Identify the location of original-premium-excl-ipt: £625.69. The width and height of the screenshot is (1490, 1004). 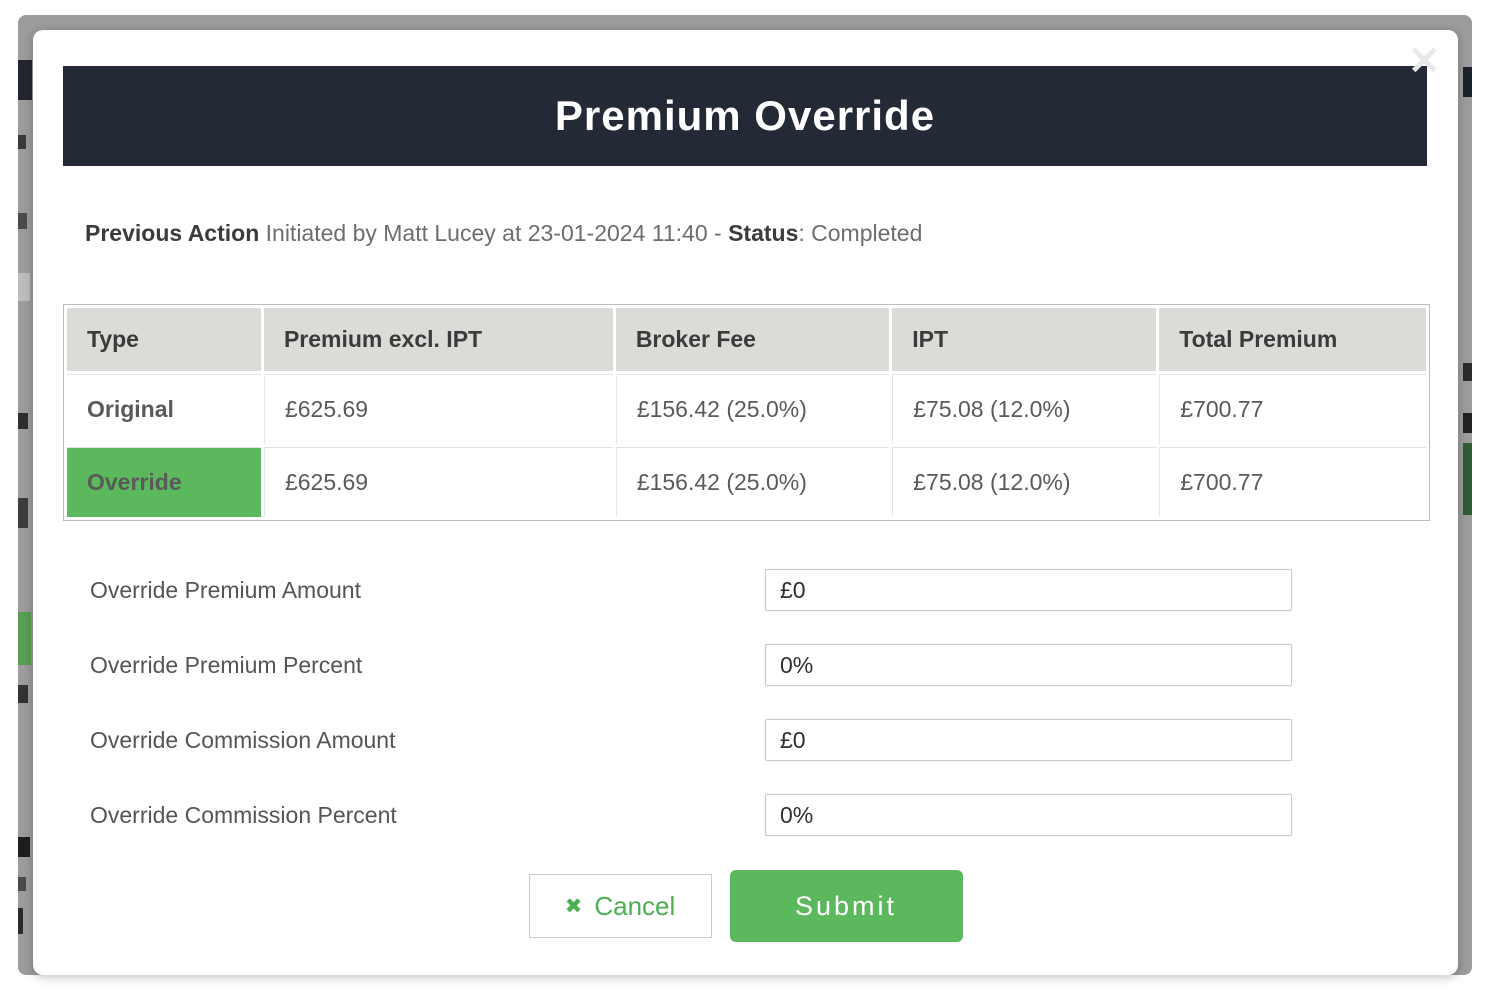
(438, 409).